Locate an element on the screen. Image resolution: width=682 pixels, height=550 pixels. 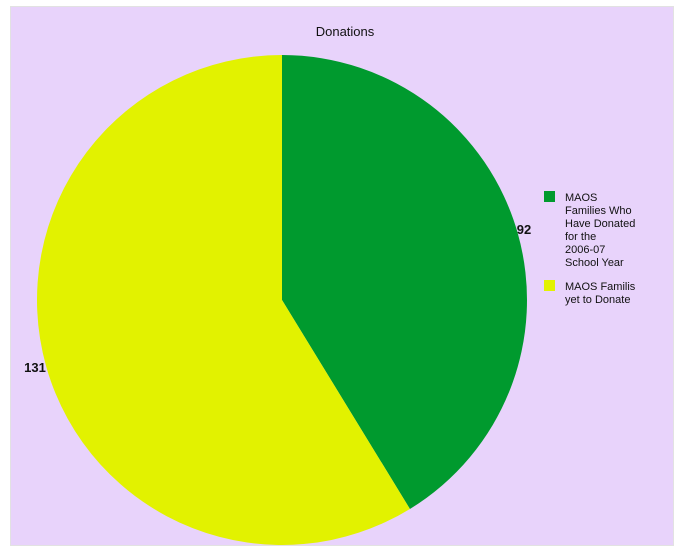
chart-title: Donations is located at coordinates (345, 31).